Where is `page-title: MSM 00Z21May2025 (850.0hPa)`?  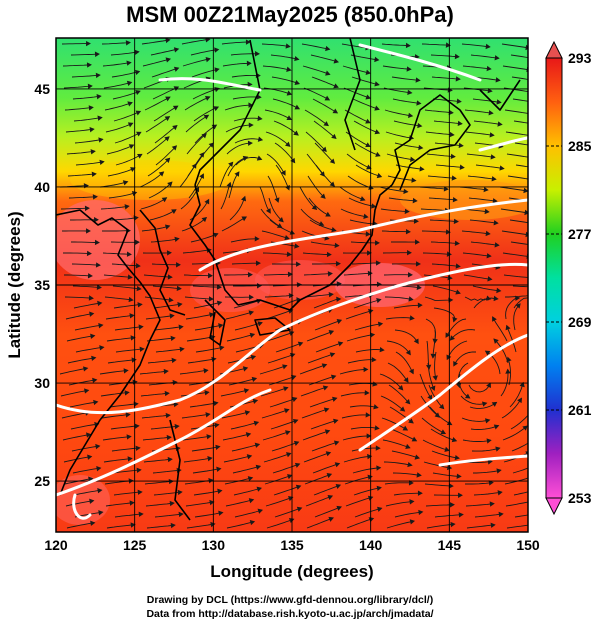
page-title: MSM 00Z21May2025 (850.0hPa) is located at coordinates (290, 14).